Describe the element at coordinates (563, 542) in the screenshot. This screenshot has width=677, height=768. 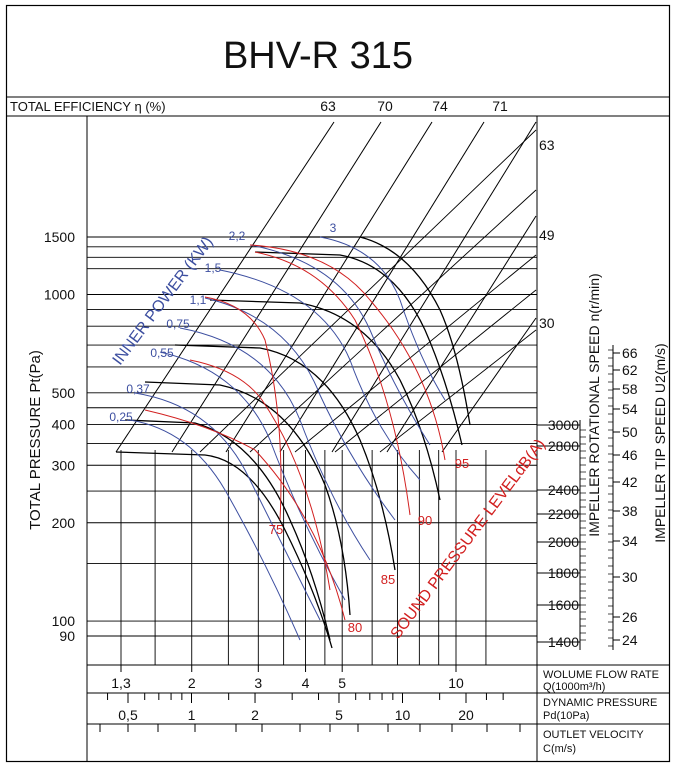
I see `speed-tick-label: 2000` at that location.